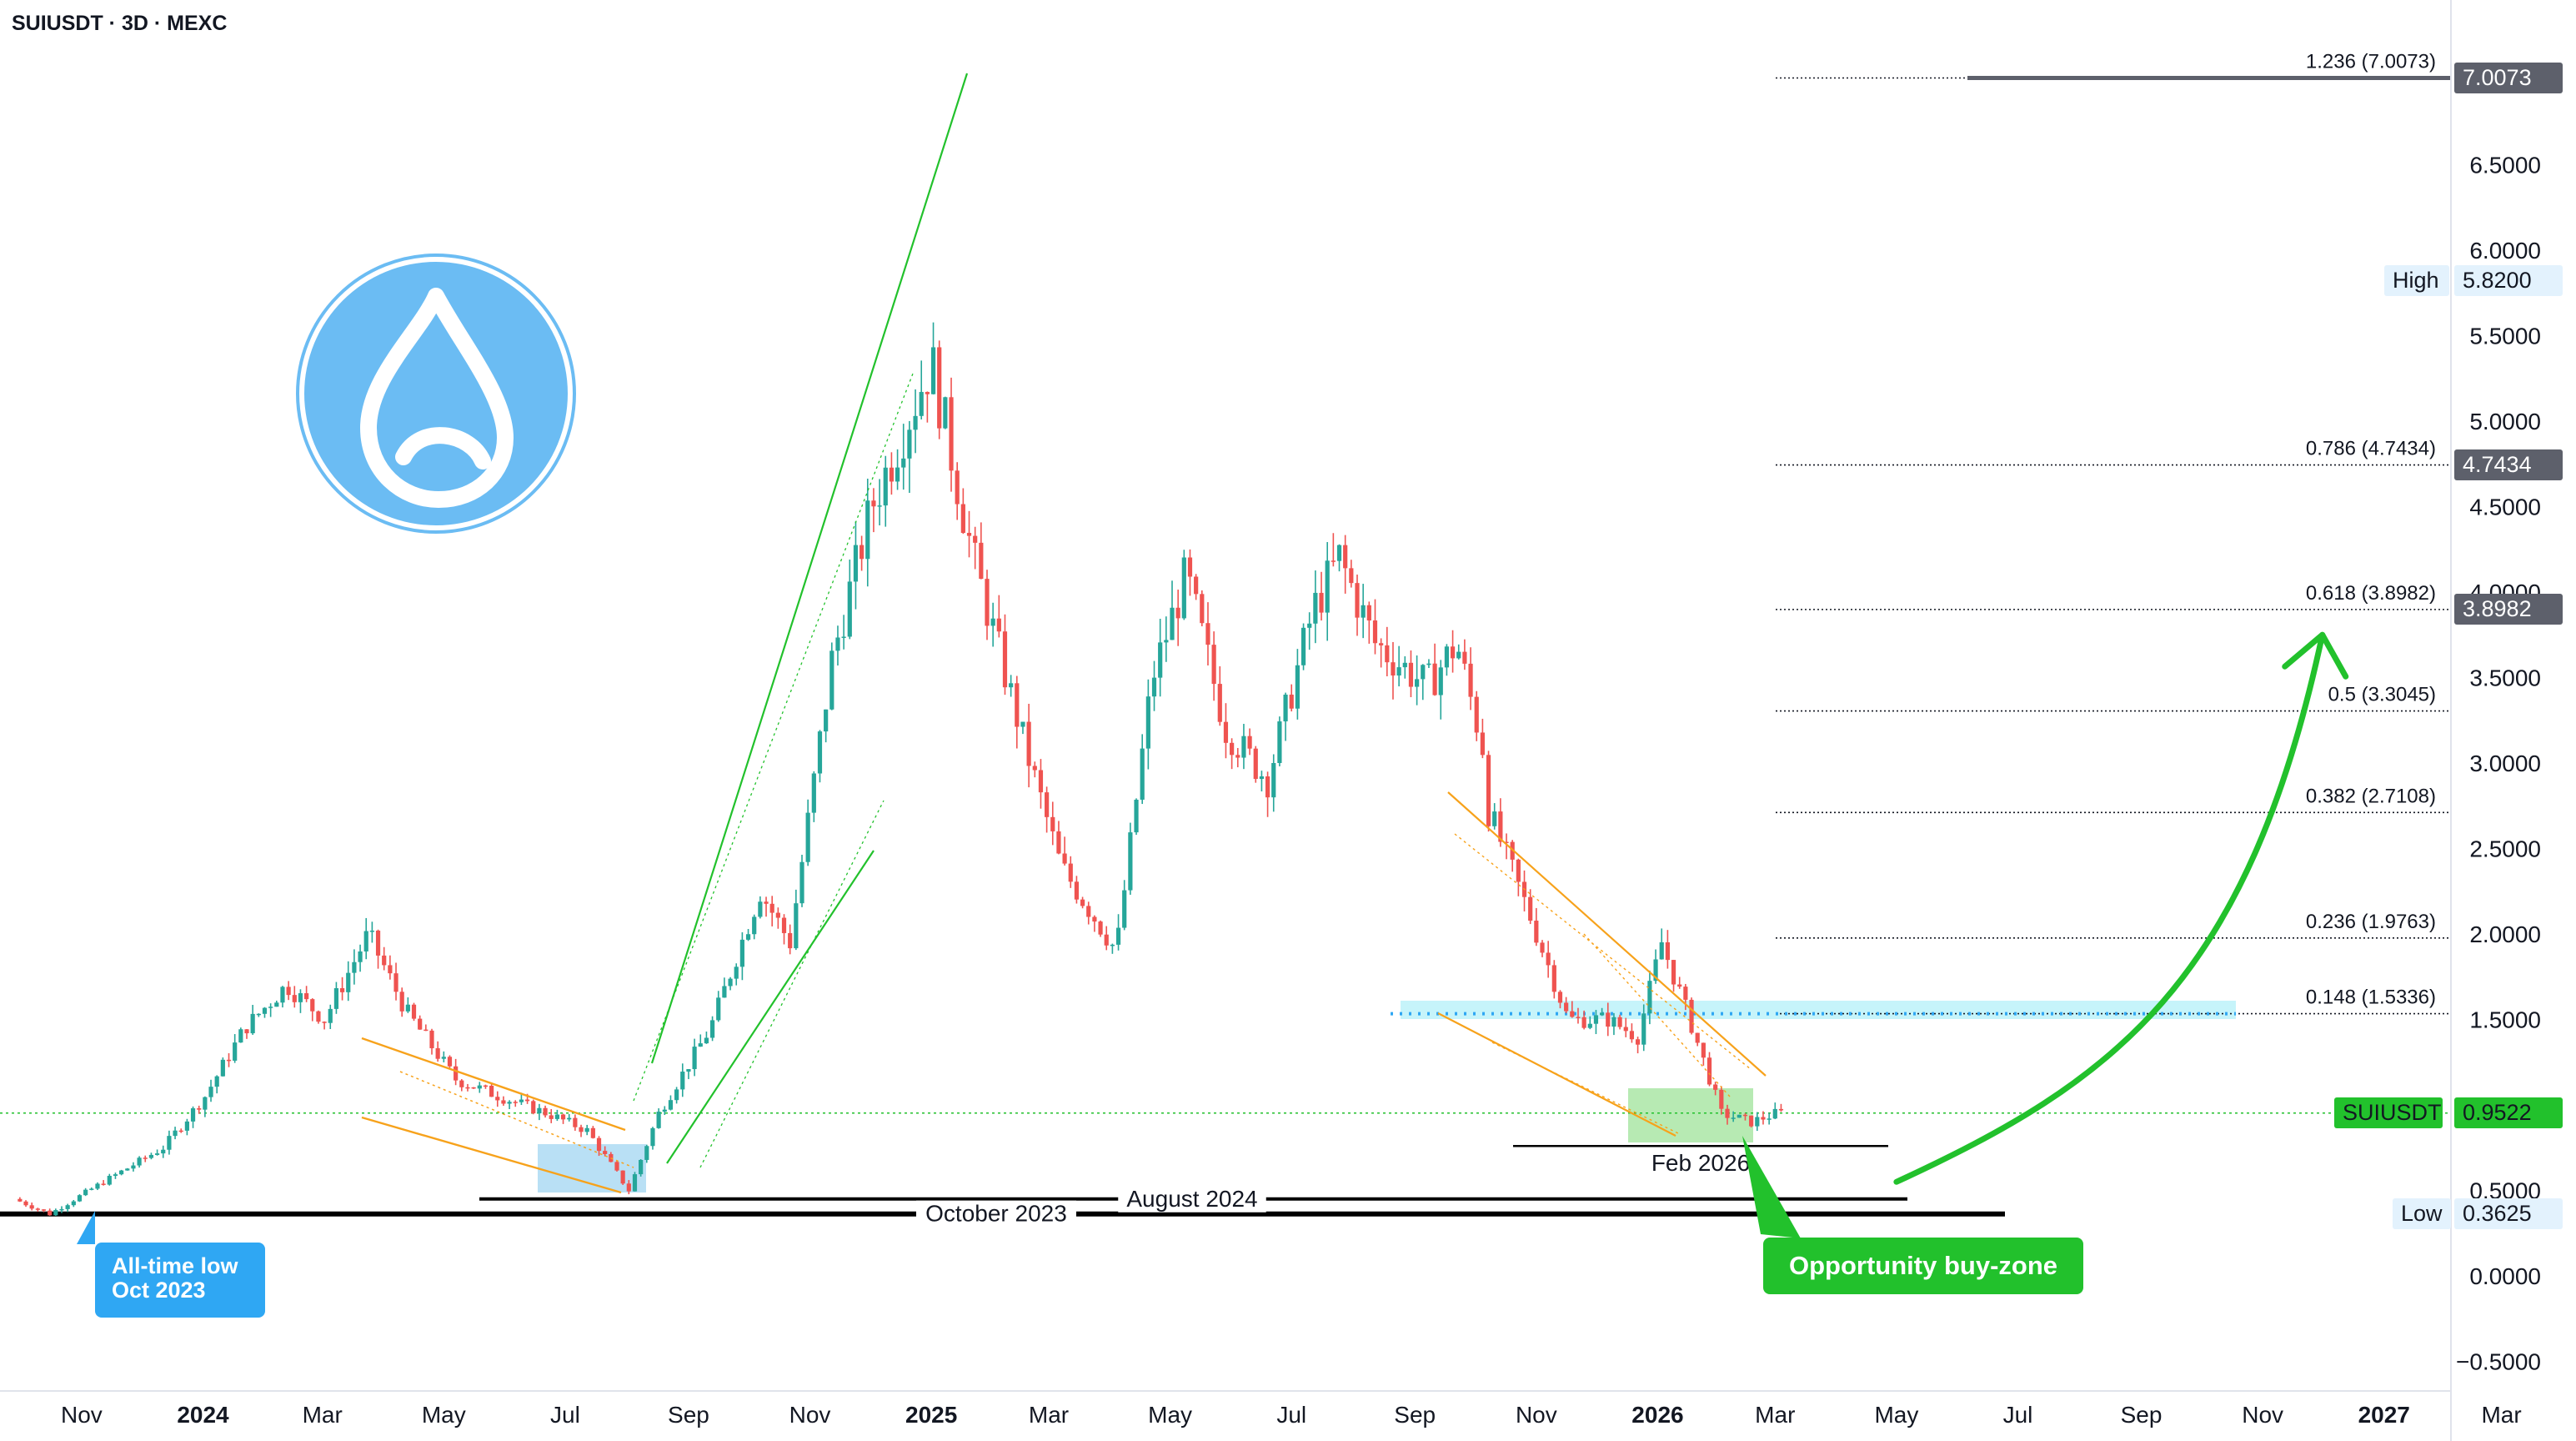 This screenshot has height=1441, width=2576. What do you see at coordinates (2371, 62) in the screenshot?
I see `fib-label: 1.236 (7.0073)` at bounding box center [2371, 62].